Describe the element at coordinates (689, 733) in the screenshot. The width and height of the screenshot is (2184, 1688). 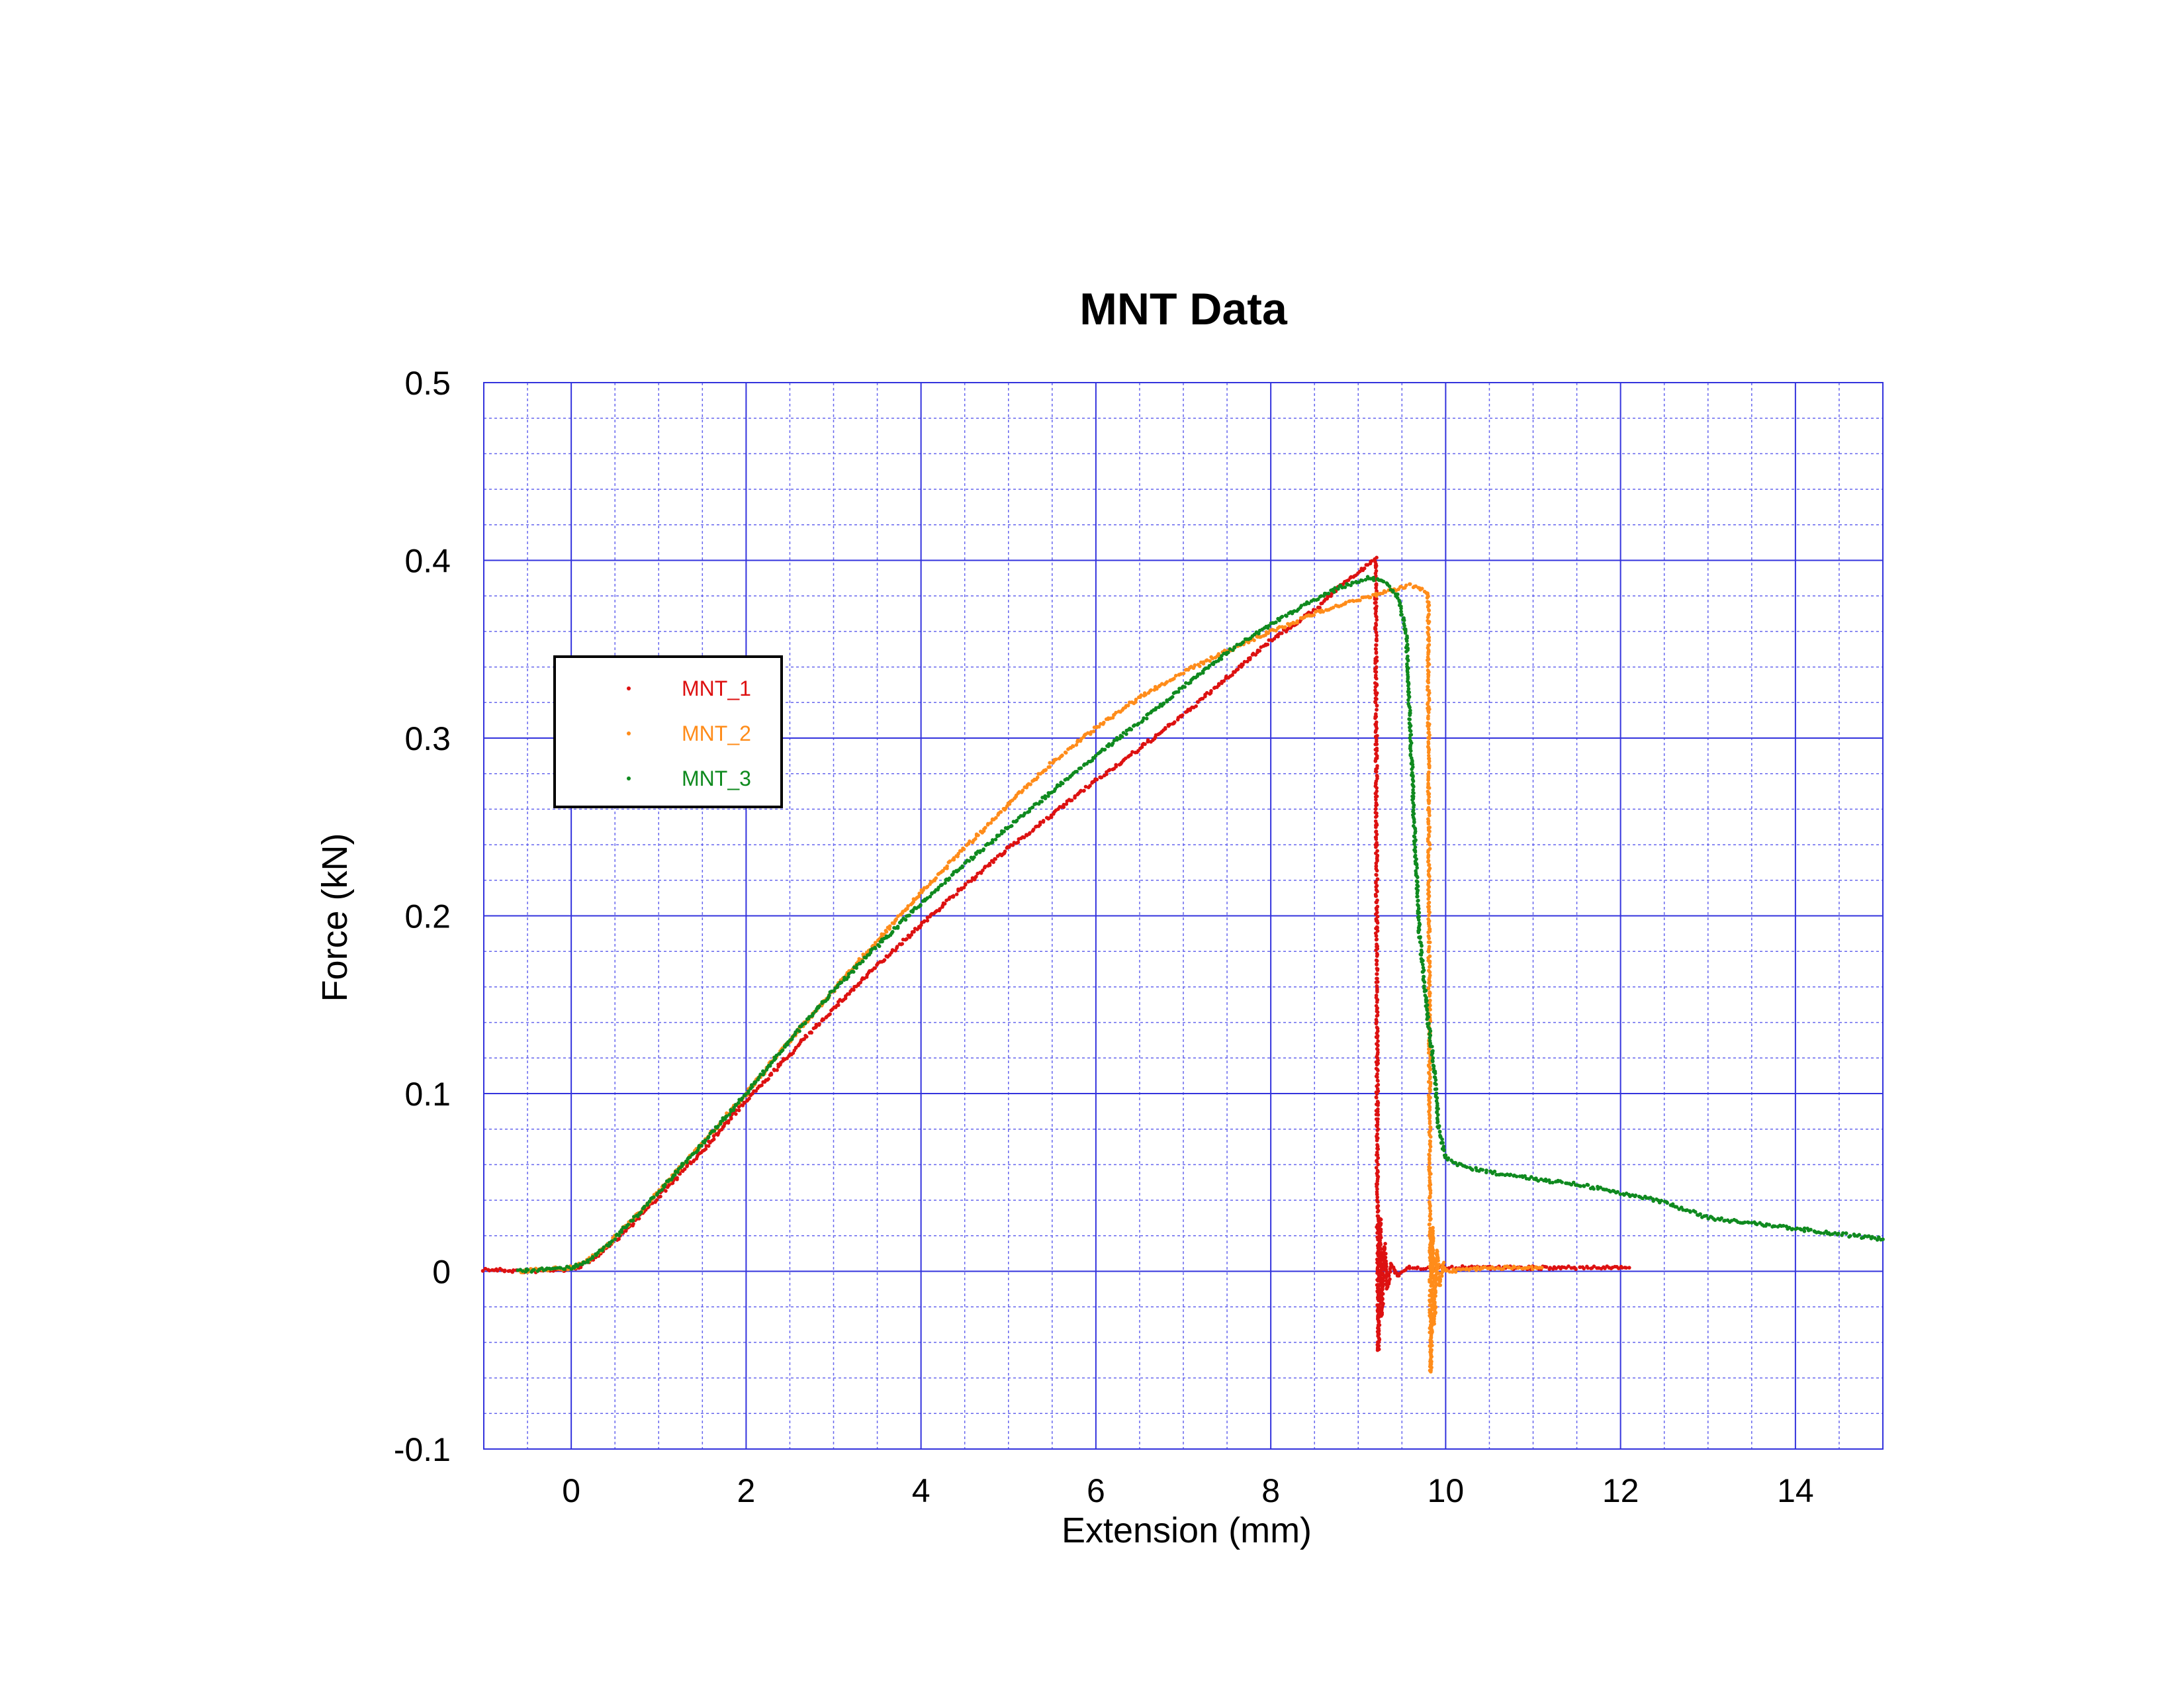
I see `legend-entries: MNT_1 MNT_2 MNT_3` at that location.